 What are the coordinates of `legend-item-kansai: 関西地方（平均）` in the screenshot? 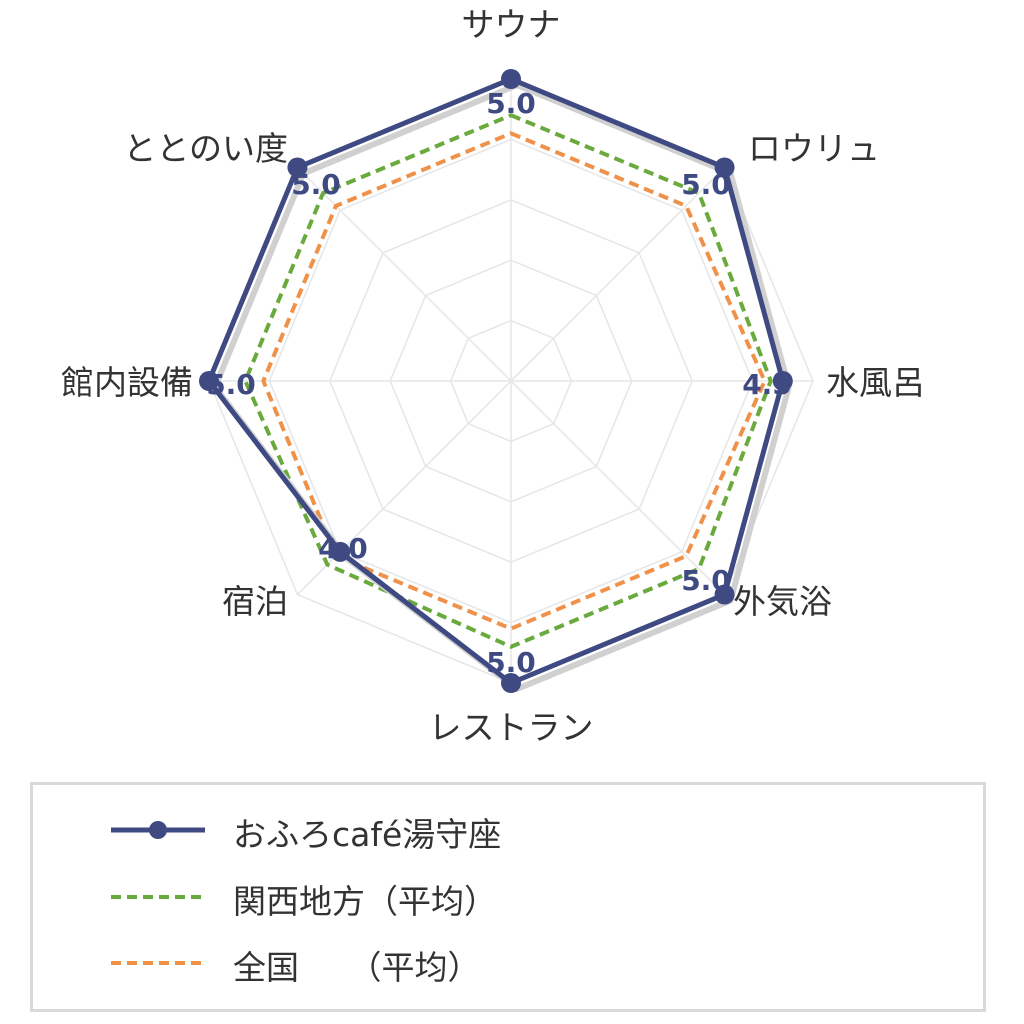 It's located at (508, 897).